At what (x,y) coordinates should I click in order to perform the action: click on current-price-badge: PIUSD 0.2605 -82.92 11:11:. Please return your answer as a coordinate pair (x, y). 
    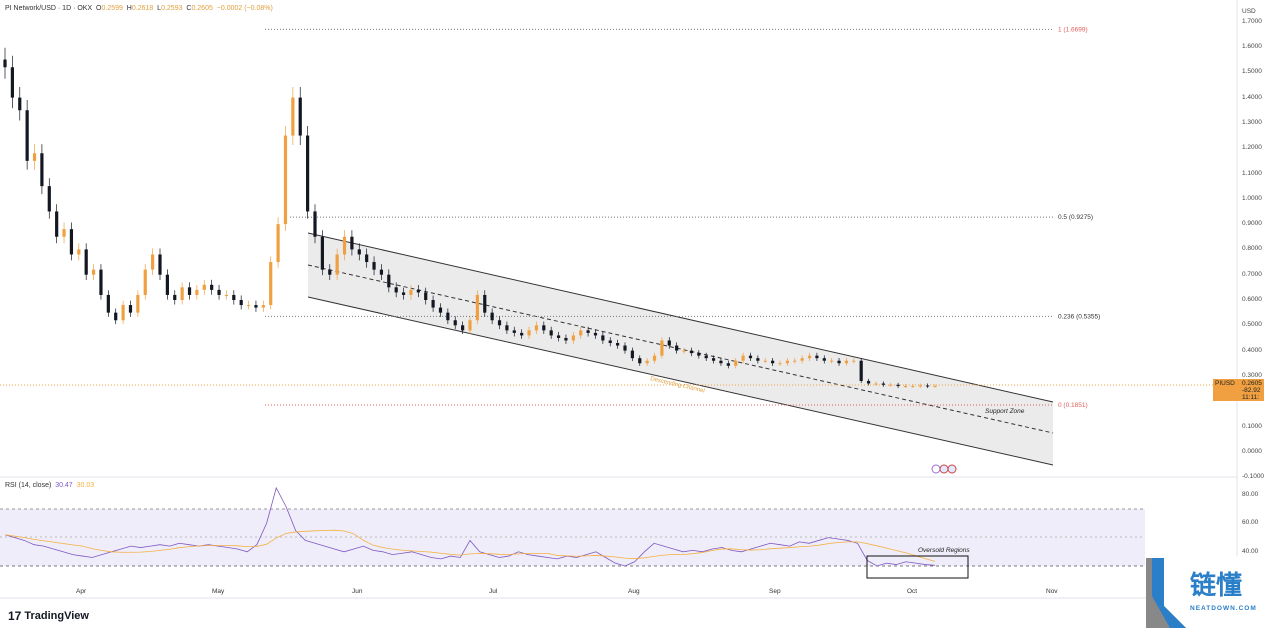
    Looking at the image, I should click on (1238, 390).